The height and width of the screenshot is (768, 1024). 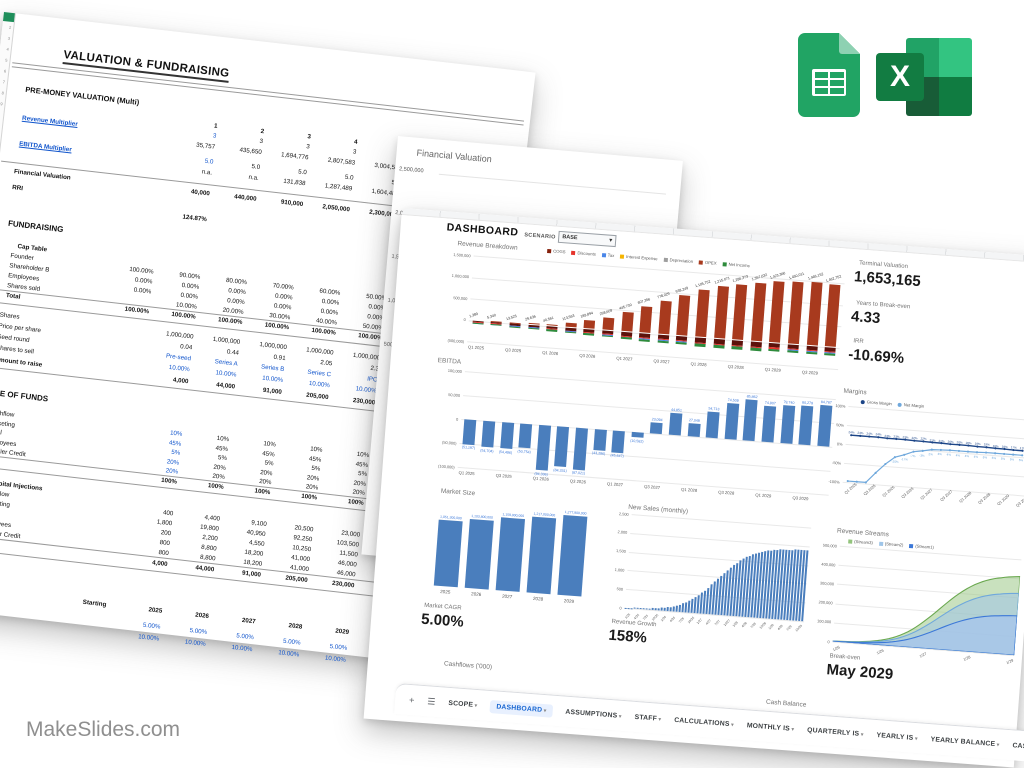 What do you see at coordinates (463, 704) in the screenshot?
I see `sheet-tab-scope: SCOPE ▾` at bounding box center [463, 704].